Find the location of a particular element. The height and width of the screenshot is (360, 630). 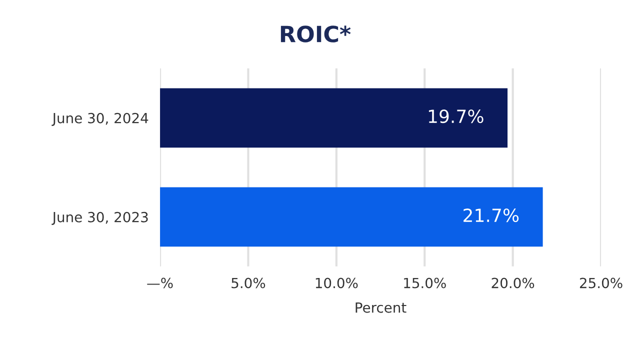

y-tick-label: June 30, 2023 is located at coordinates (100, 218).